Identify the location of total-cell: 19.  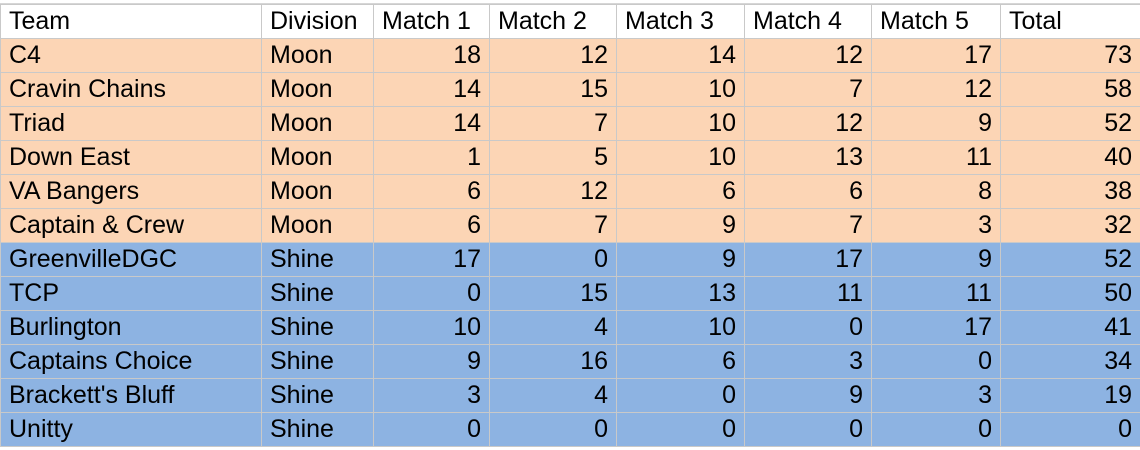
(1070, 395).